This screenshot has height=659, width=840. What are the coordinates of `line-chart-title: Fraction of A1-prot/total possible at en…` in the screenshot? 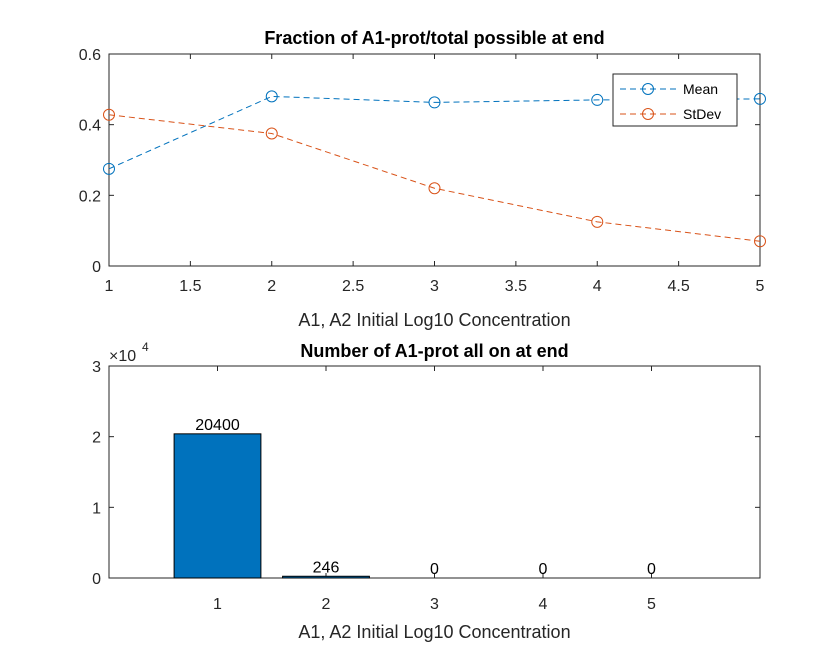 It's located at (434, 38).